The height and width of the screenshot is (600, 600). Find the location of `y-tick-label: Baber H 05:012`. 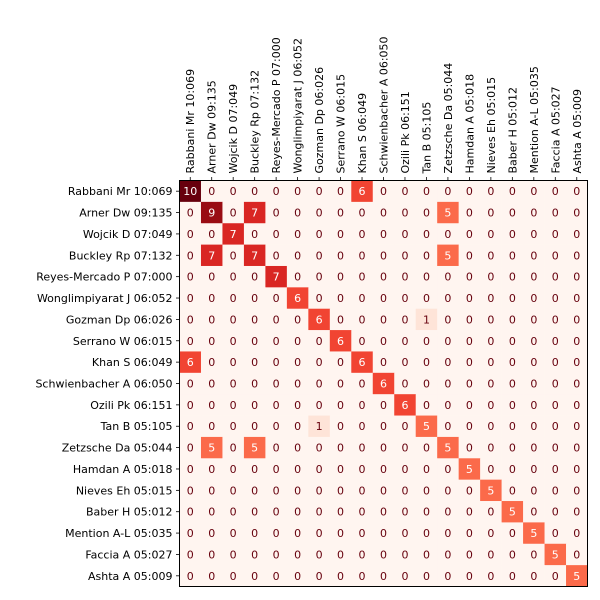

y-tick-label: Baber H 05:012 is located at coordinates (129, 512).